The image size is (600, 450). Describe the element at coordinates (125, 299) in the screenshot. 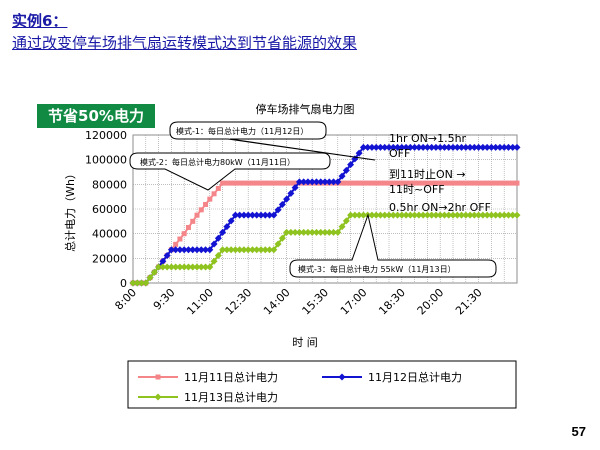

I see `x-tick-label: 8:00` at that location.